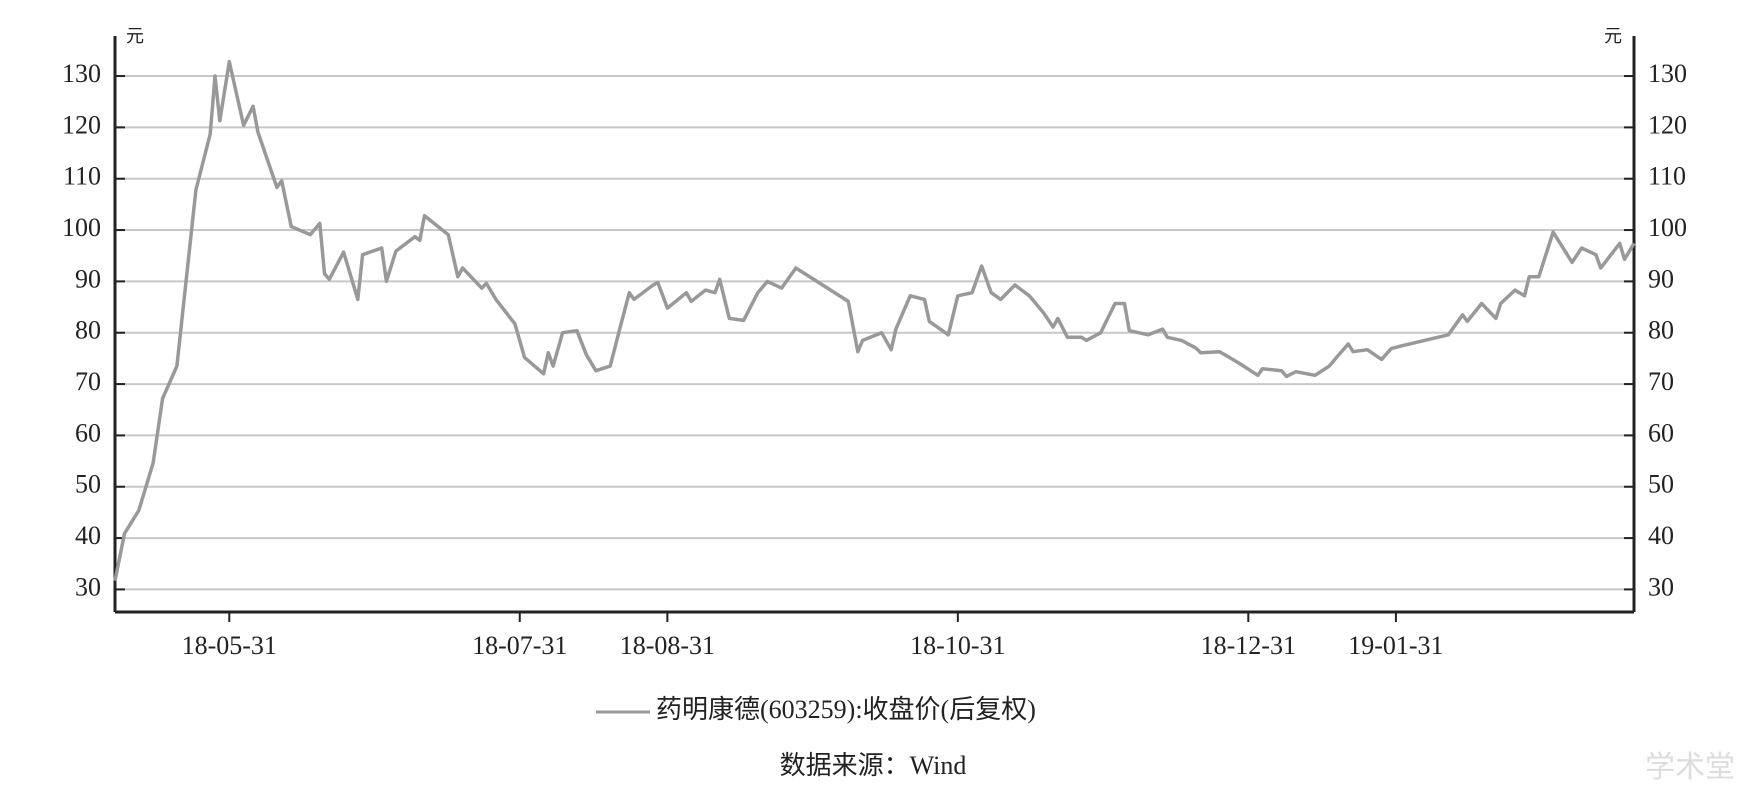 This screenshot has width=1746, height=811. What do you see at coordinates (1690, 767) in the screenshot?
I see `watermark: 学术堂` at bounding box center [1690, 767].